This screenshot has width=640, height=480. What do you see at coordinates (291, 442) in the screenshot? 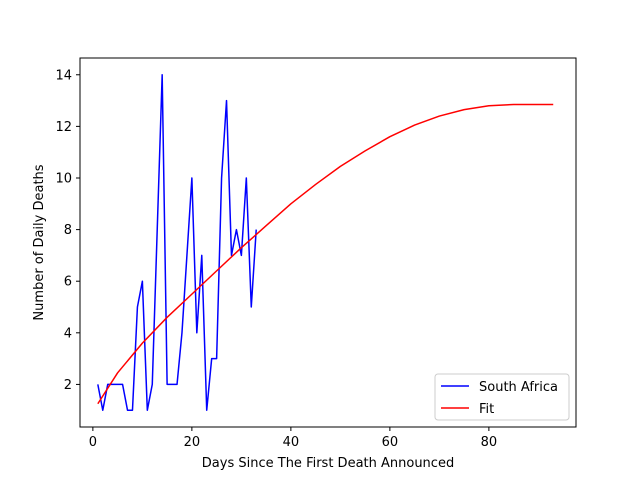
I see `x-tick-label: 40` at bounding box center [291, 442].